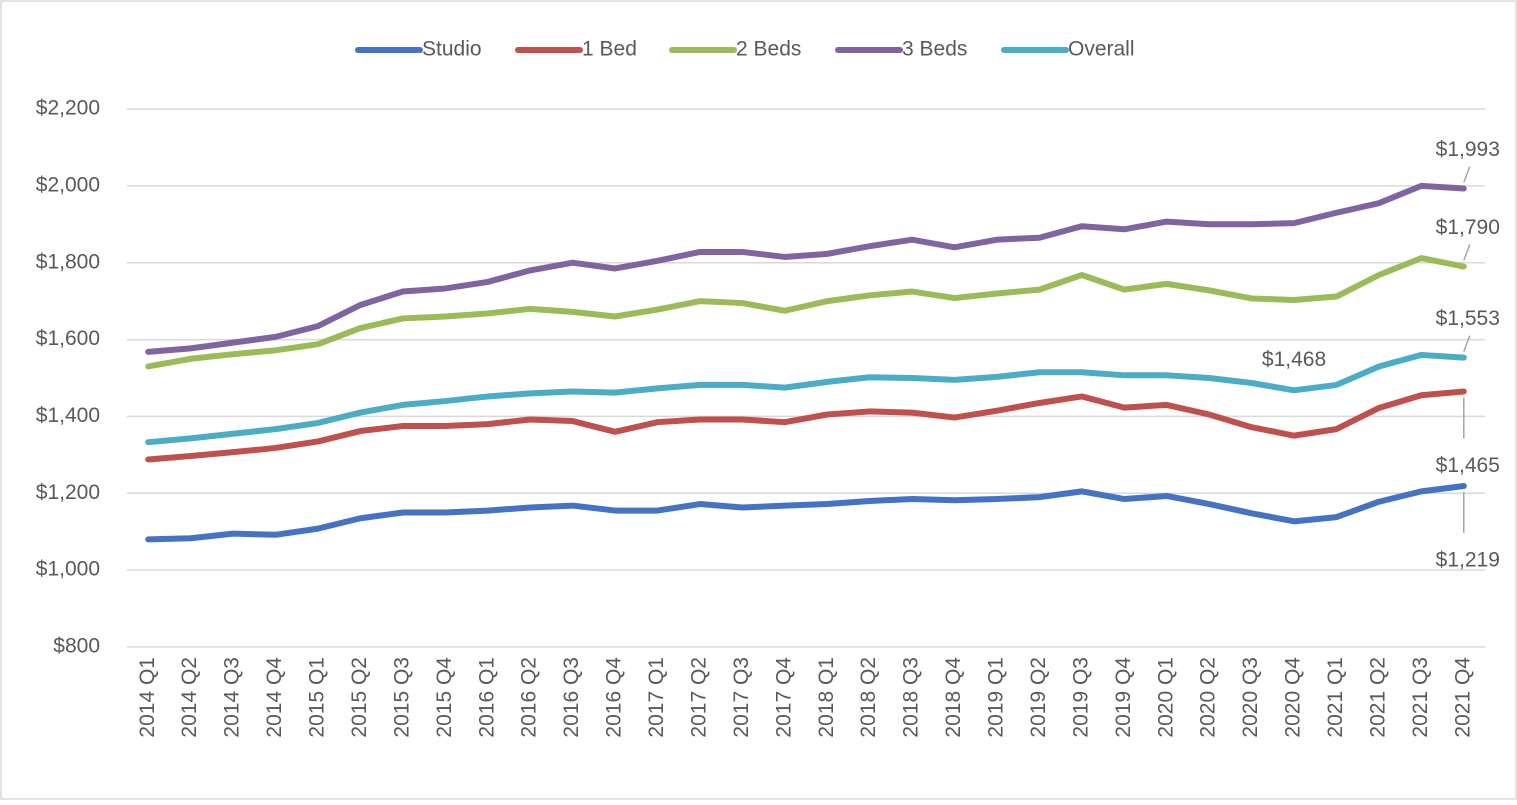  Describe the element at coordinates (1468, 465) in the screenshot. I see `data-label: $1,465` at that location.